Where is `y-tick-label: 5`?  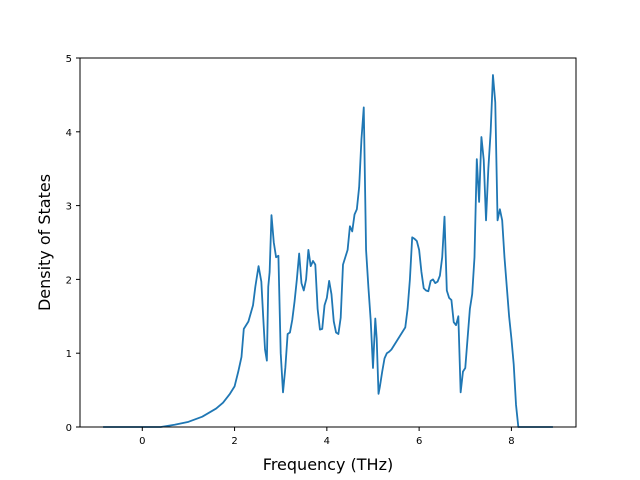
y-tick-label: 5 is located at coordinates (69, 59).